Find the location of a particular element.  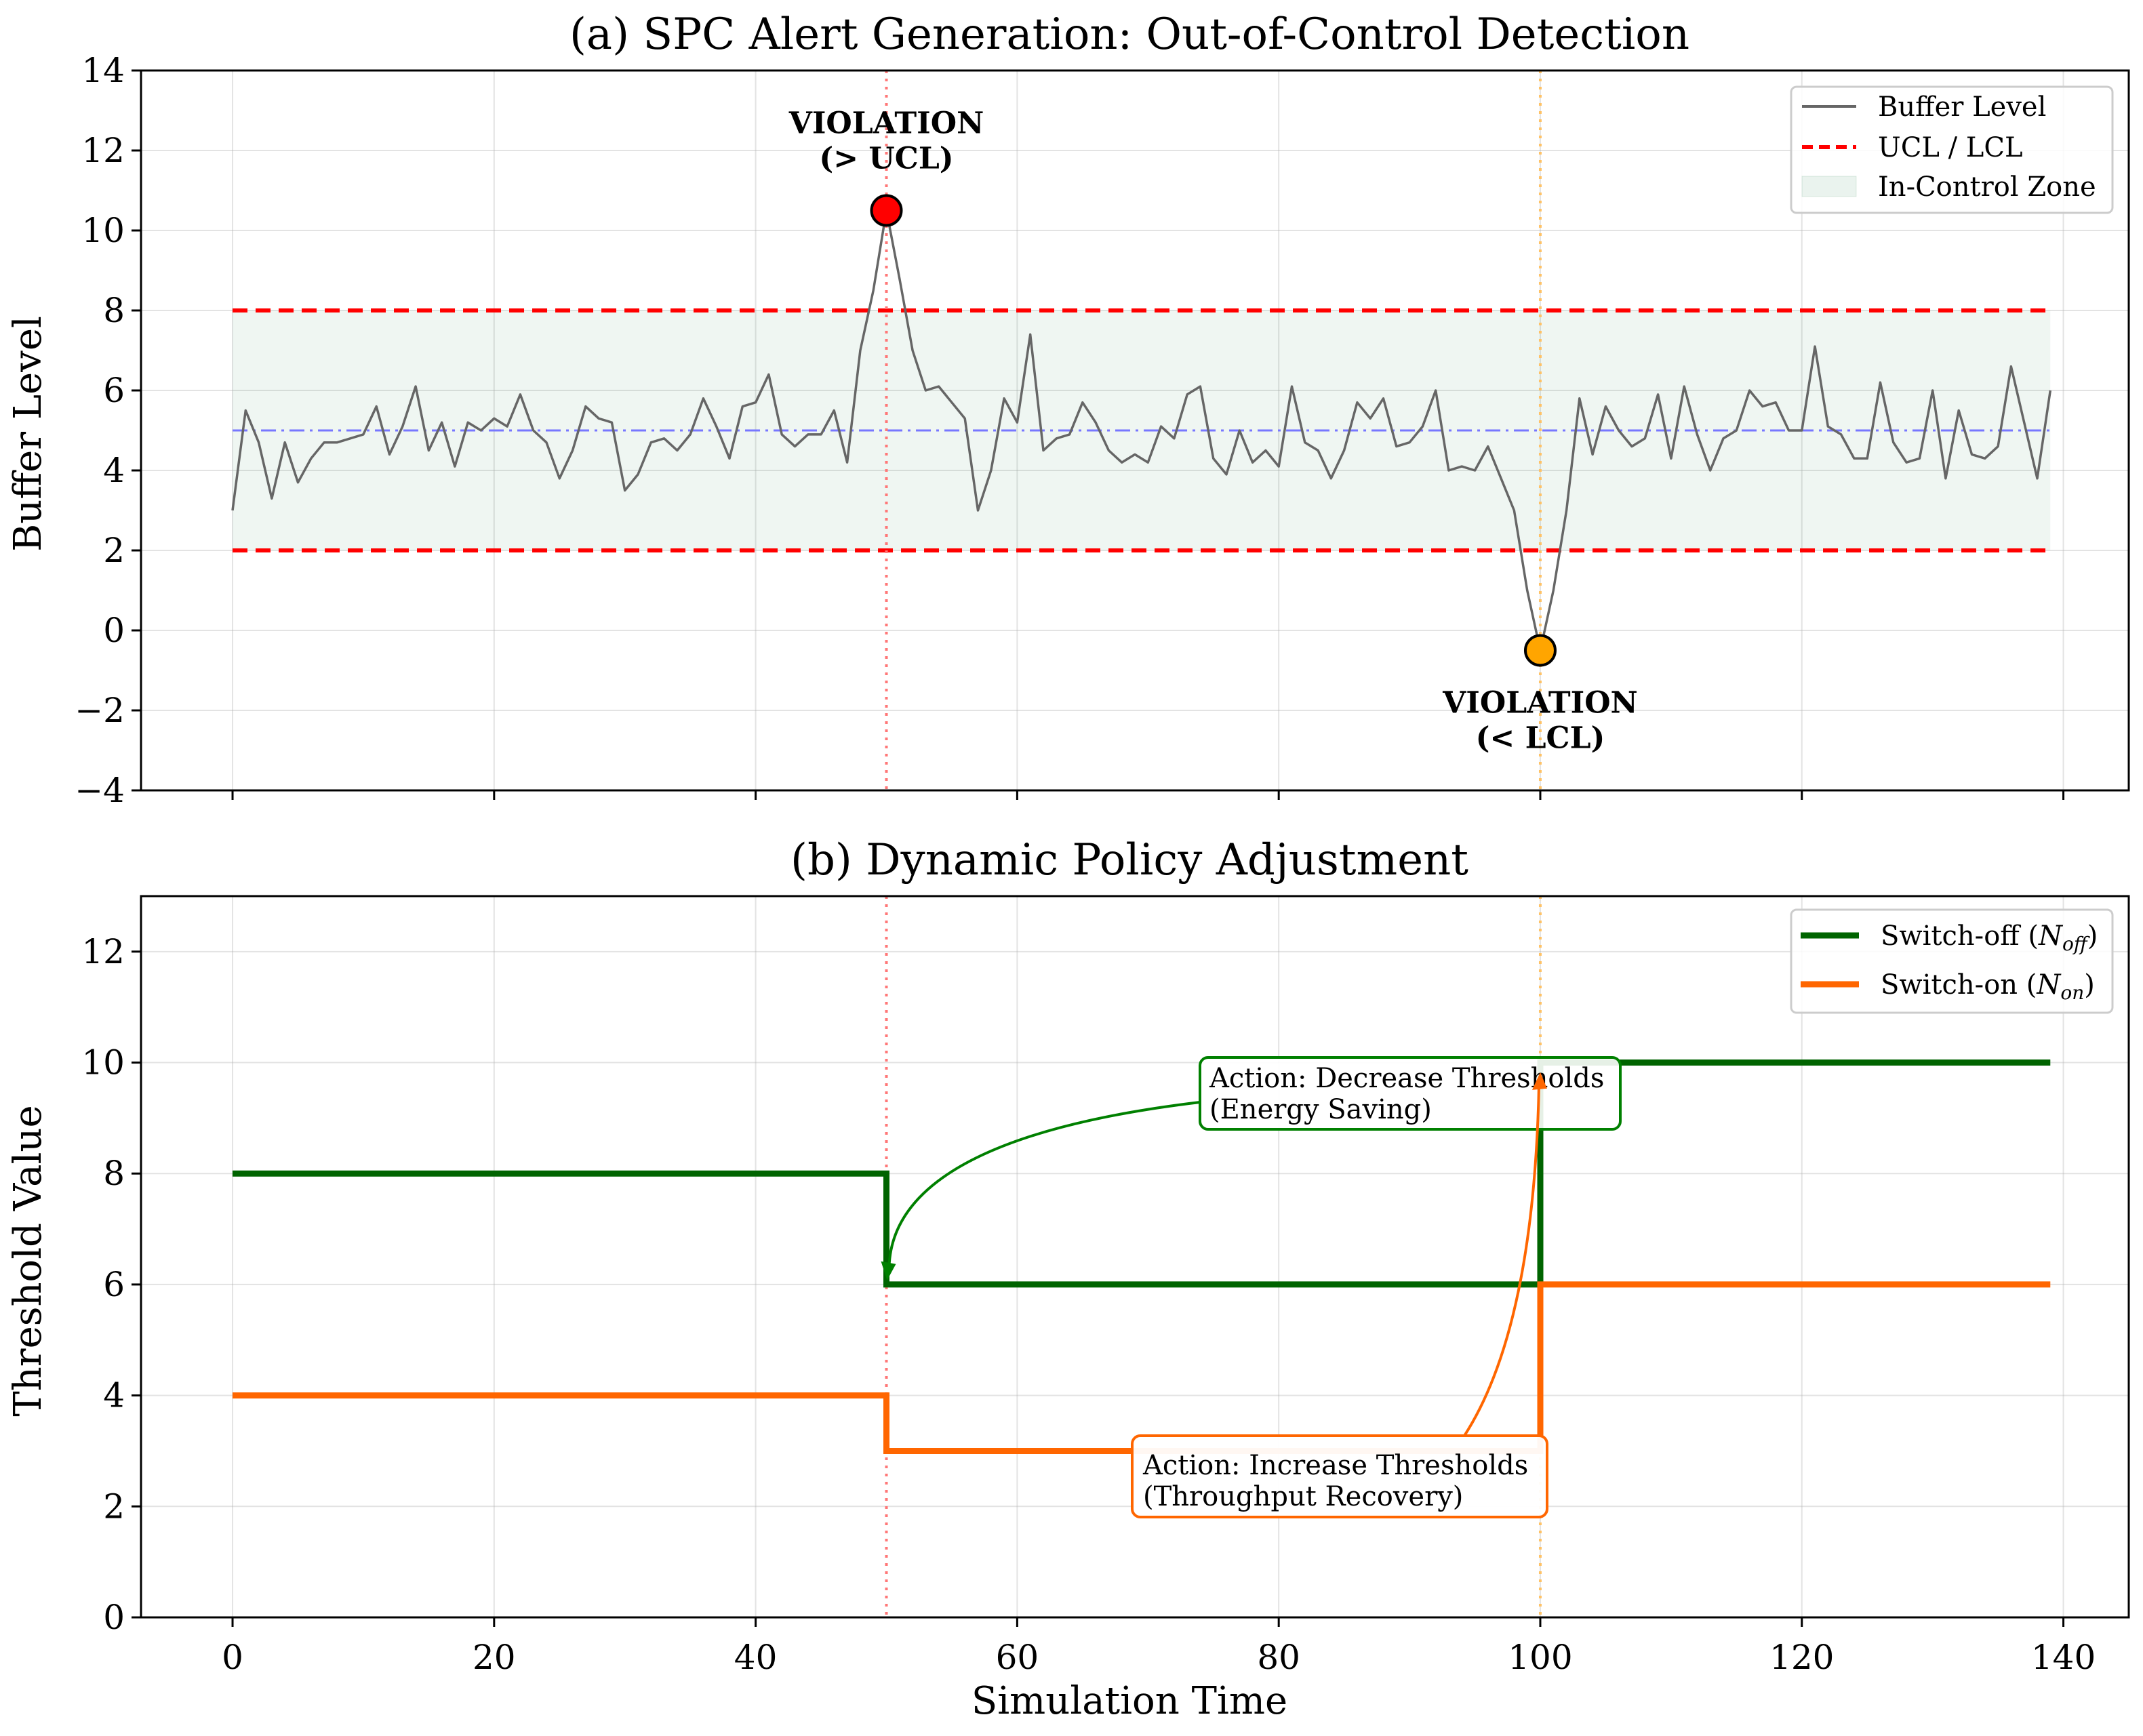

panel-a-ylabel: Buffer Level is located at coordinates (28, 434).